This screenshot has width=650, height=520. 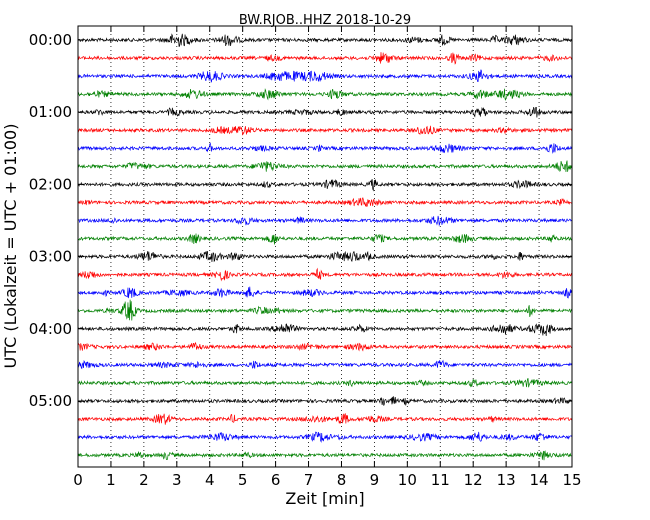 I want to click on x-tick-label: 1, so click(x=111, y=480).